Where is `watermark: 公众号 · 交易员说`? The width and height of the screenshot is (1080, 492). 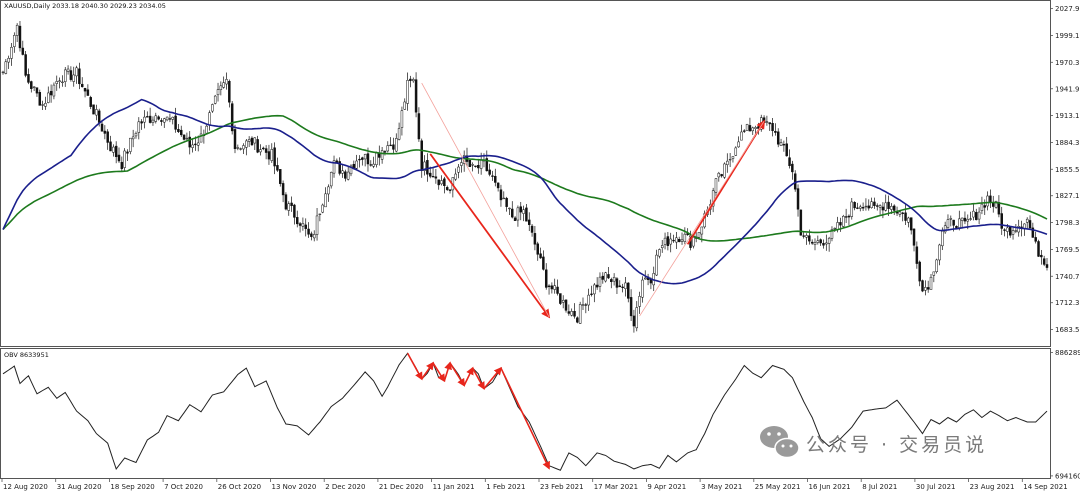 watermark: 公众号 · 交易员说 is located at coordinates (872, 442).